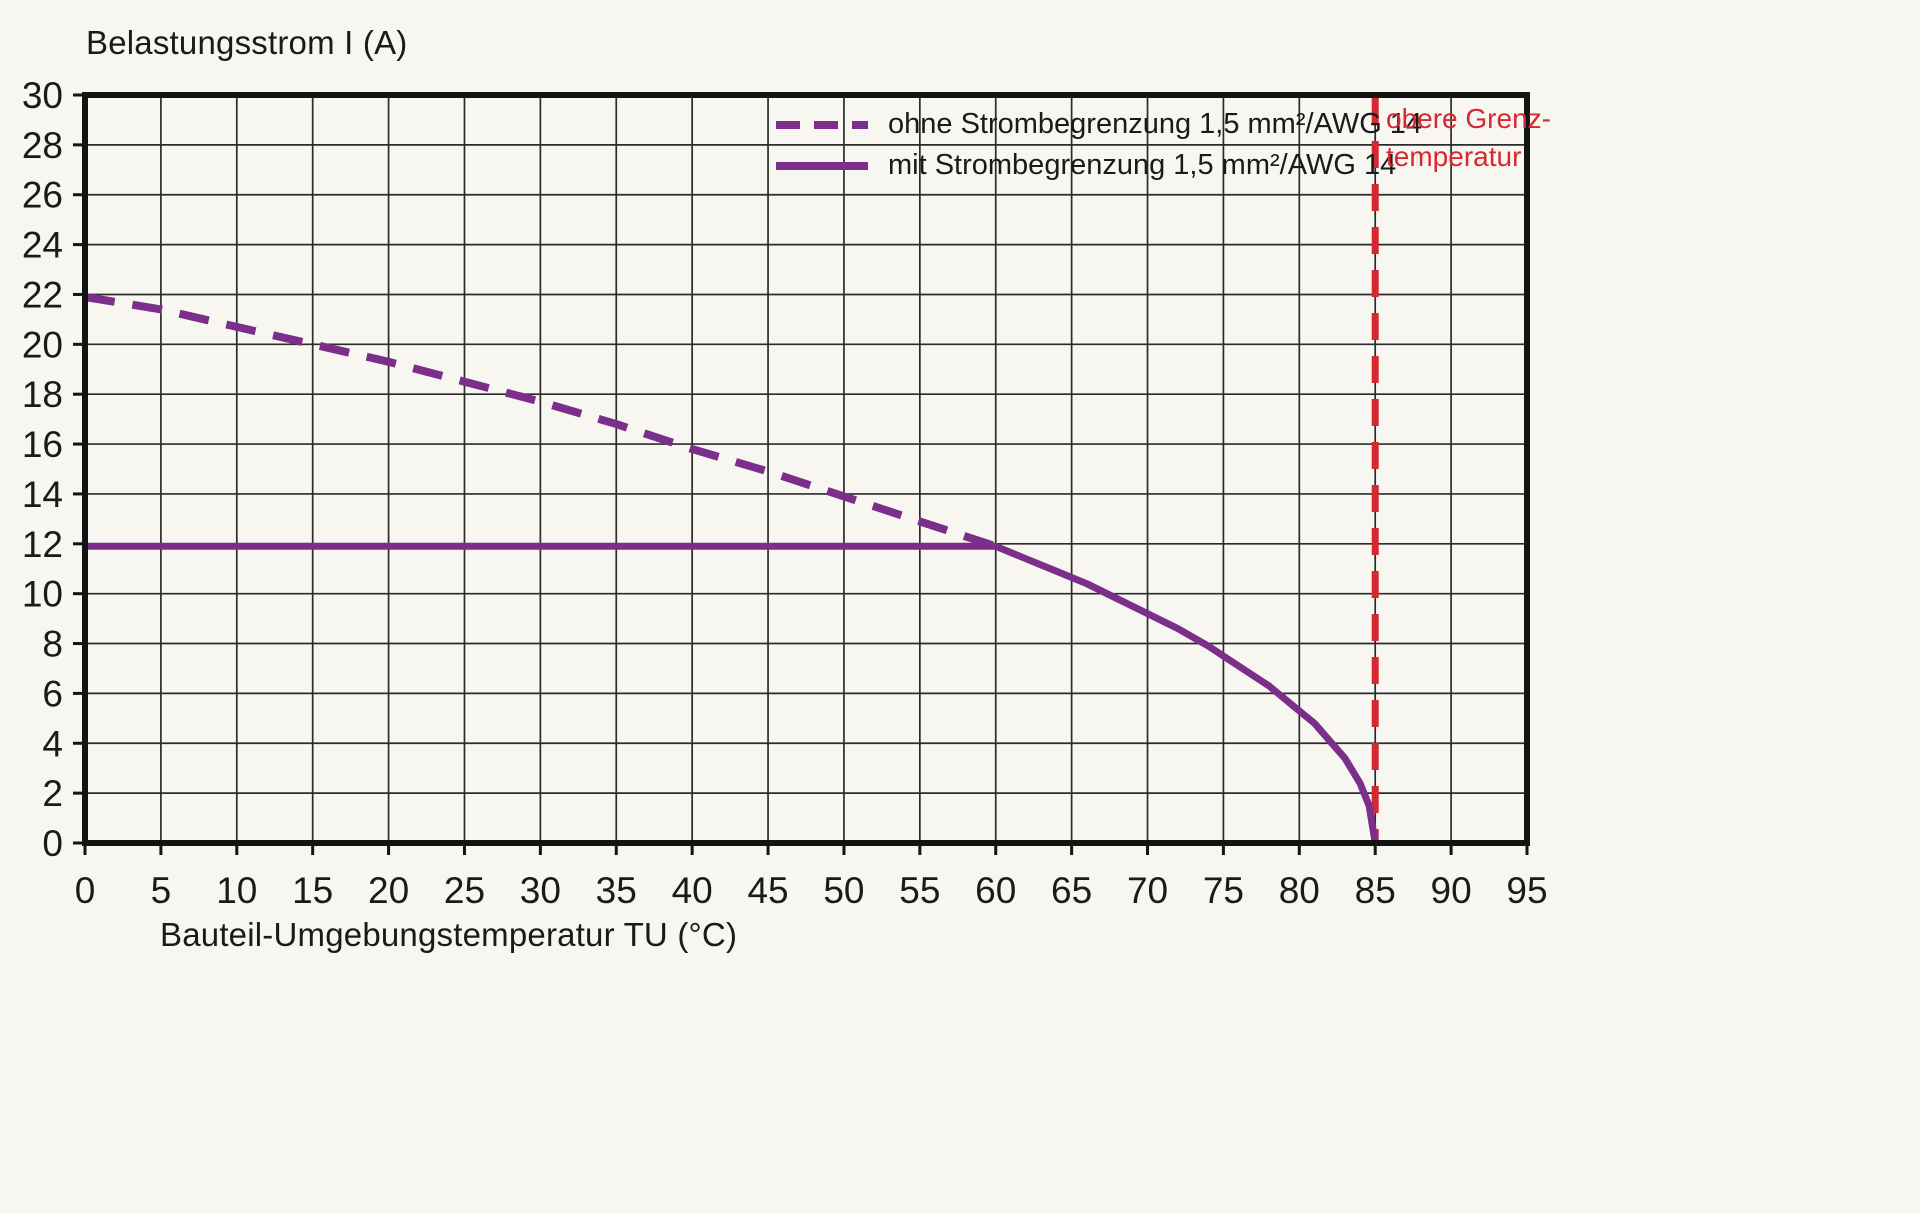  What do you see at coordinates (767, 890) in the screenshot?
I see `x-tick-label: 45` at bounding box center [767, 890].